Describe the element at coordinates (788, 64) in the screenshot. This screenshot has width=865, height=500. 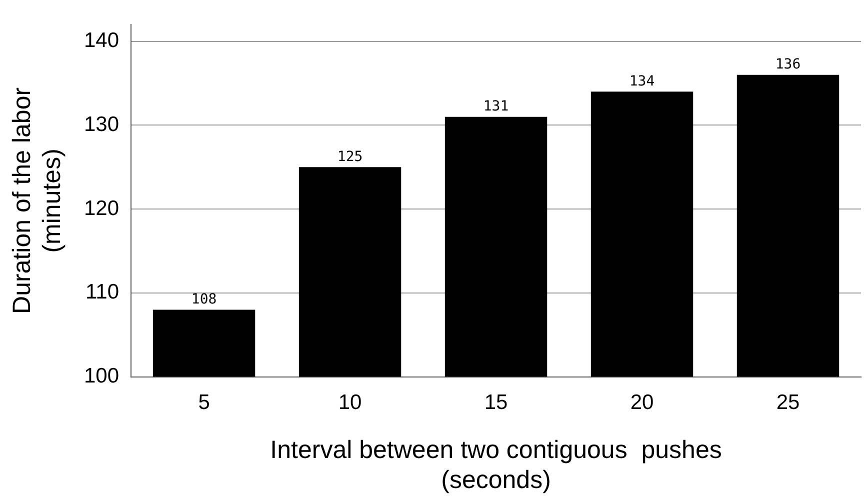
I see `data-label: 136` at that location.